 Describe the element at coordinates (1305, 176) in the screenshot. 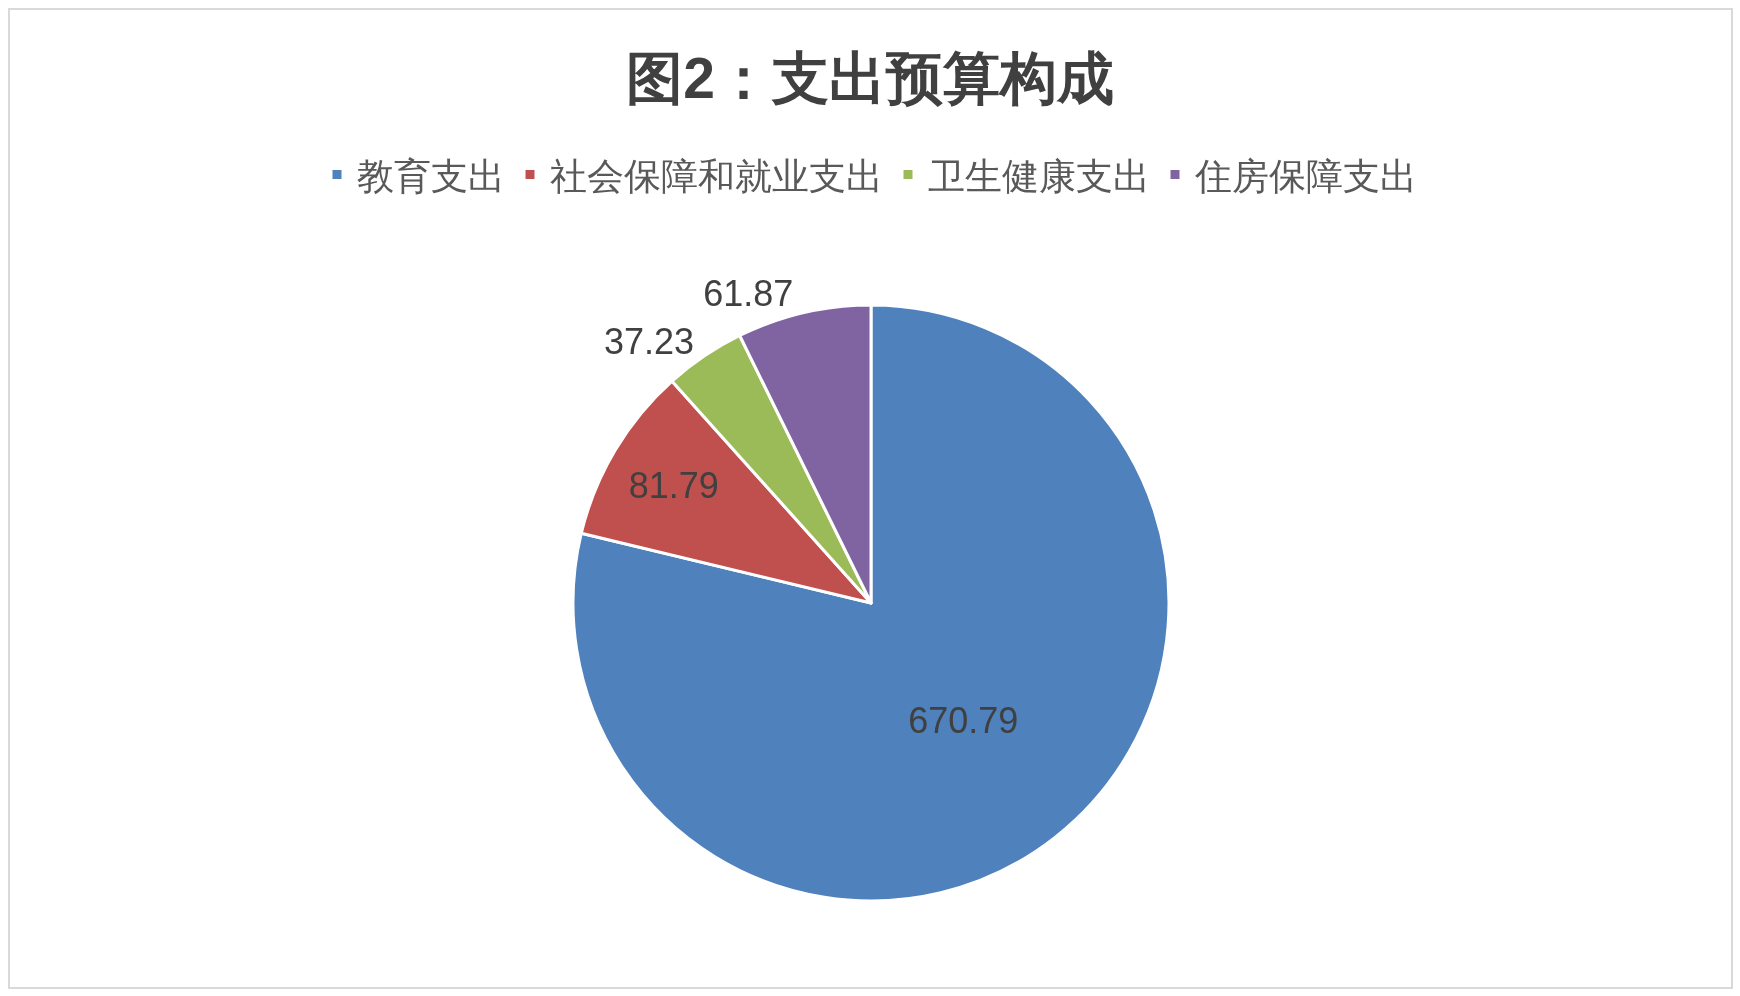

I see `legend-label: 住房保障支出` at that location.